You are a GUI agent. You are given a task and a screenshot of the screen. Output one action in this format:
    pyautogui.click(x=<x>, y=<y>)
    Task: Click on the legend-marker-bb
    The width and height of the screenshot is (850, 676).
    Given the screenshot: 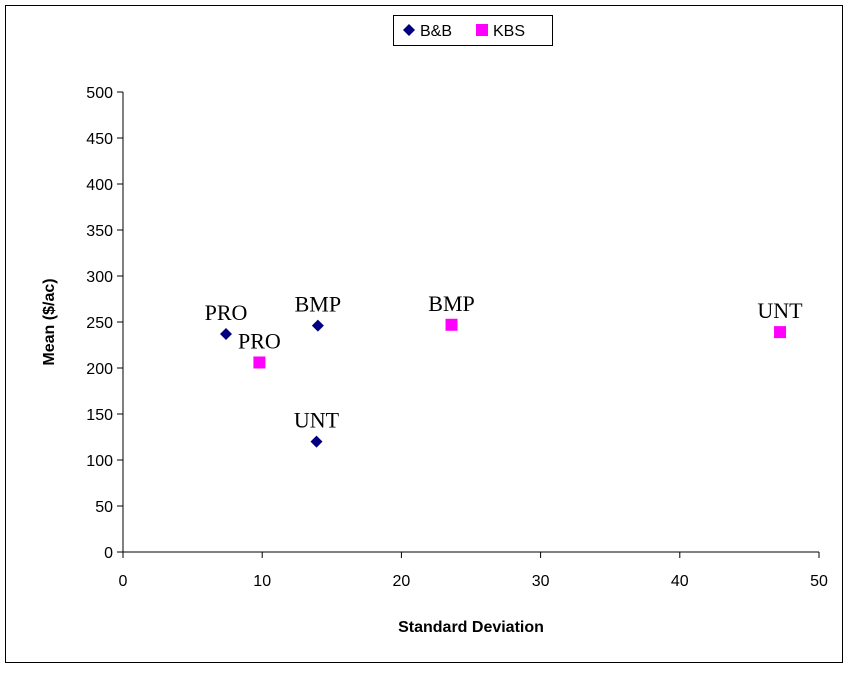 What is the action you would take?
    pyautogui.click(x=409, y=30)
    